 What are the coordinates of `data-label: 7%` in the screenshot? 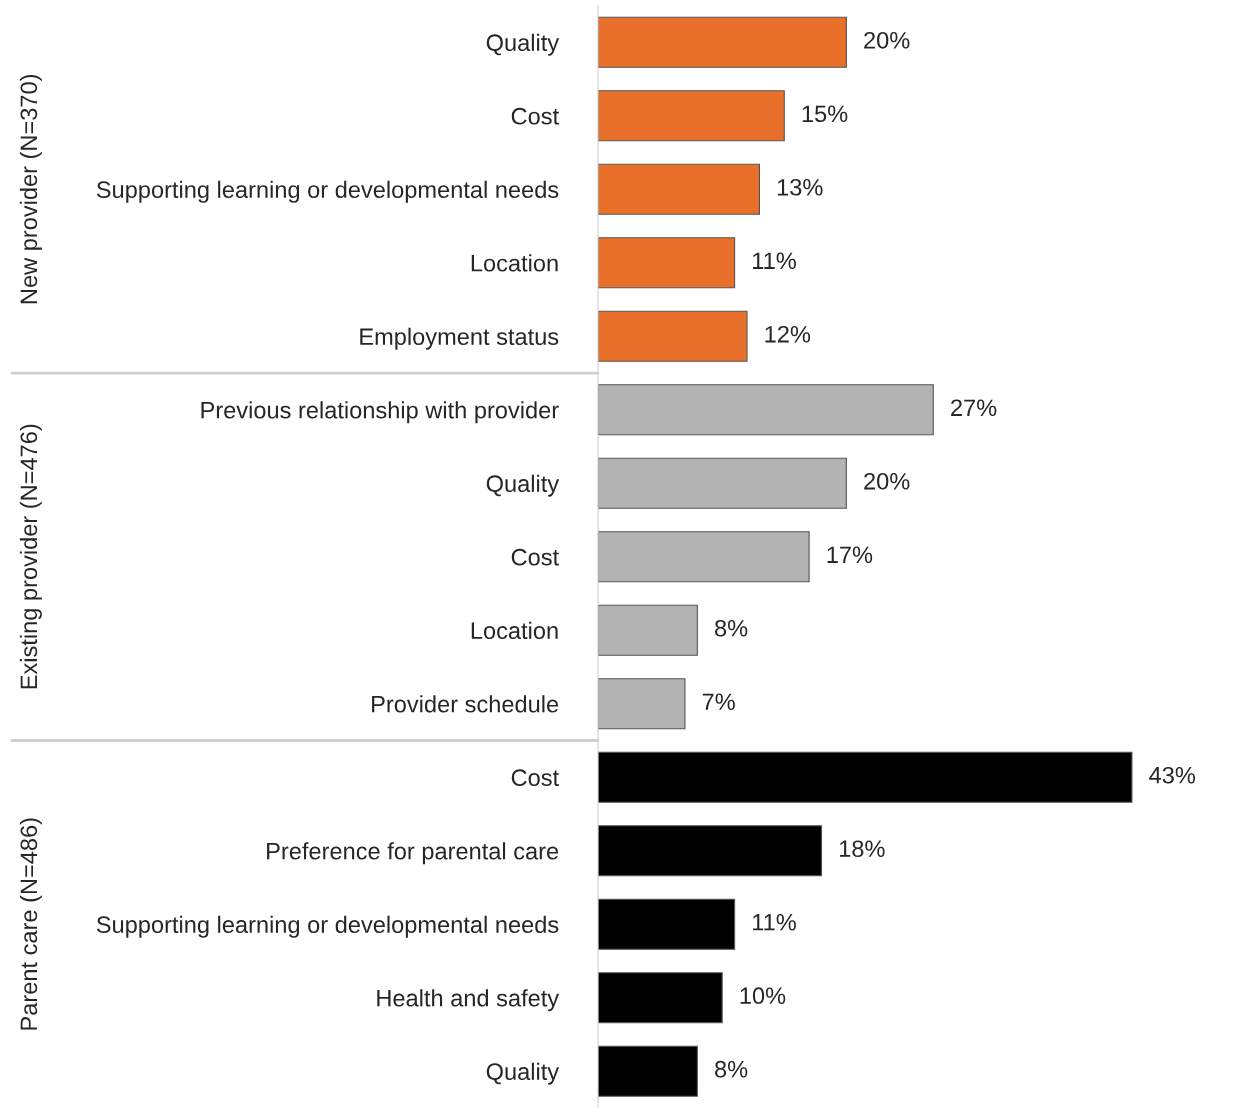 It's located at (718, 702).